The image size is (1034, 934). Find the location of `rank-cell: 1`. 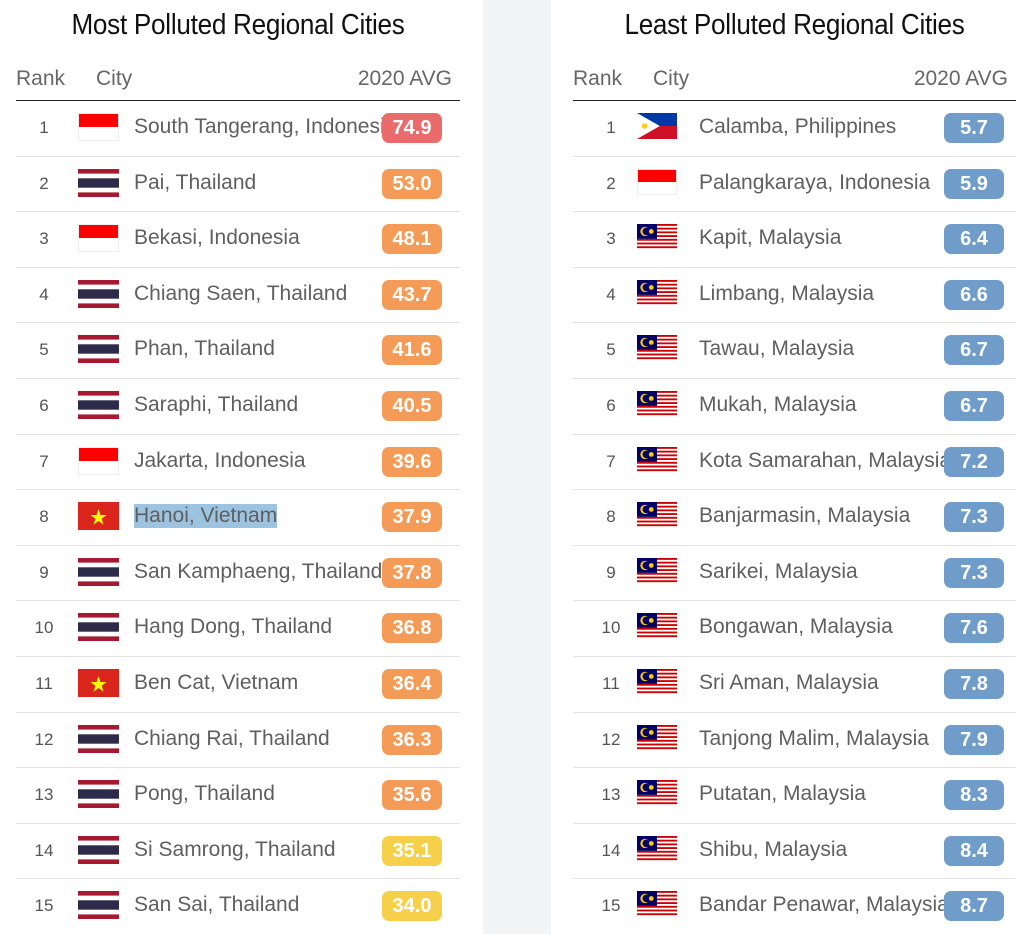

rank-cell: 1 is located at coordinates (44, 127).